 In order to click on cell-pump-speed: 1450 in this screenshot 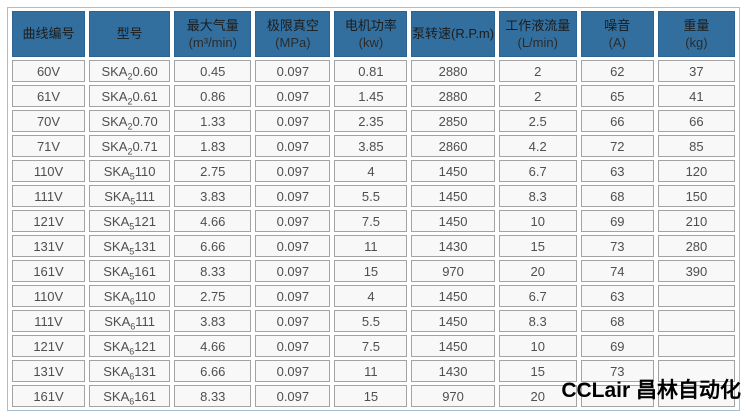, I will do `click(453, 221)`.